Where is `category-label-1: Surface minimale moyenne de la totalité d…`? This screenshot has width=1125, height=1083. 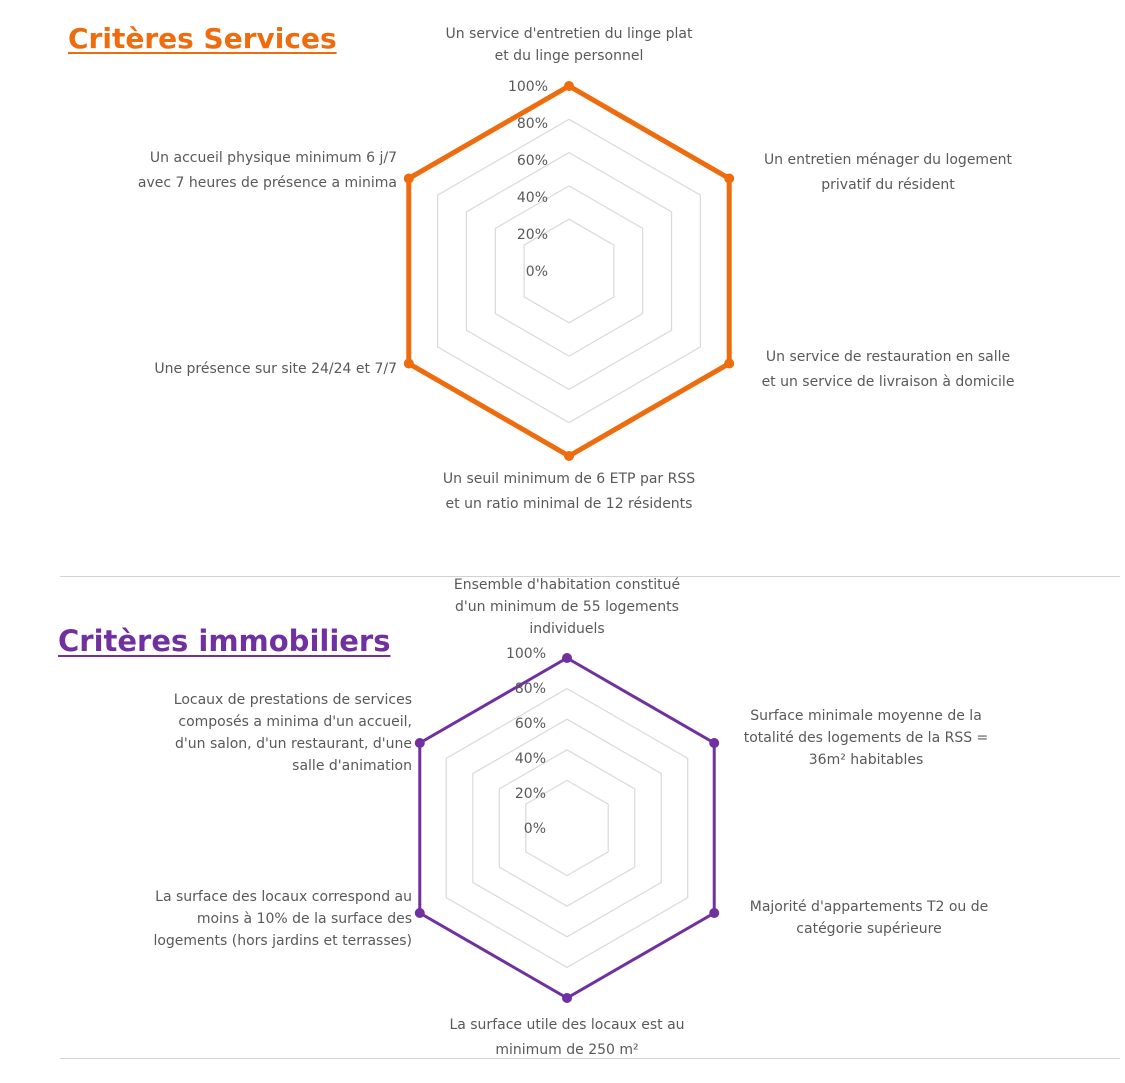
category-label-1: Surface minimale moyenne de la totalité d… is located at coordinates (866, 738).